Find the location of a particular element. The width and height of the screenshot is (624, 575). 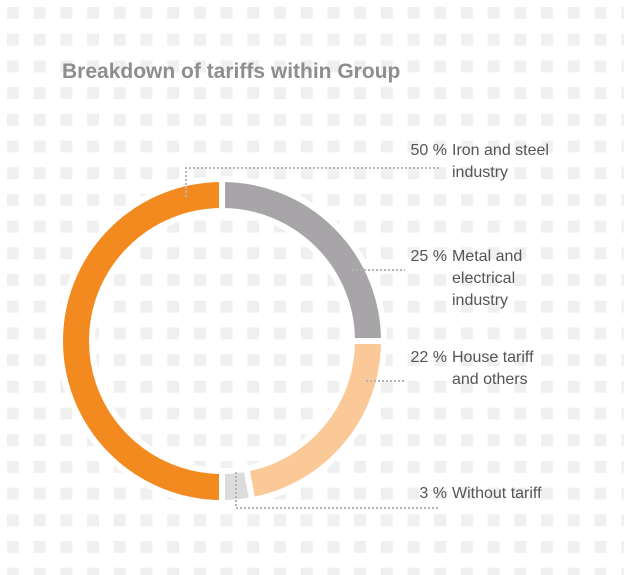

value-label: 22 % is located at coordinates (428, 357).